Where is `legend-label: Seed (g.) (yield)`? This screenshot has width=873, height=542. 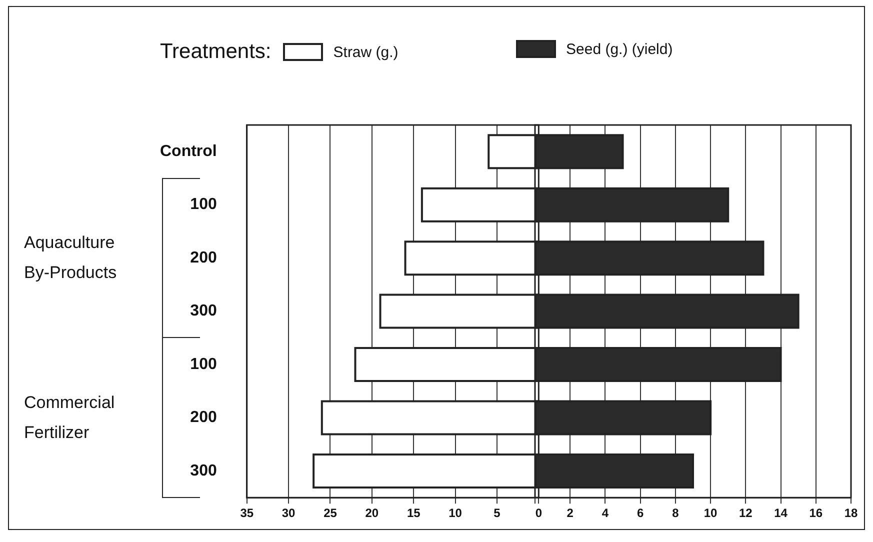
legend-label: Seed (g.) (yield) is located at coordinates (619, 49).